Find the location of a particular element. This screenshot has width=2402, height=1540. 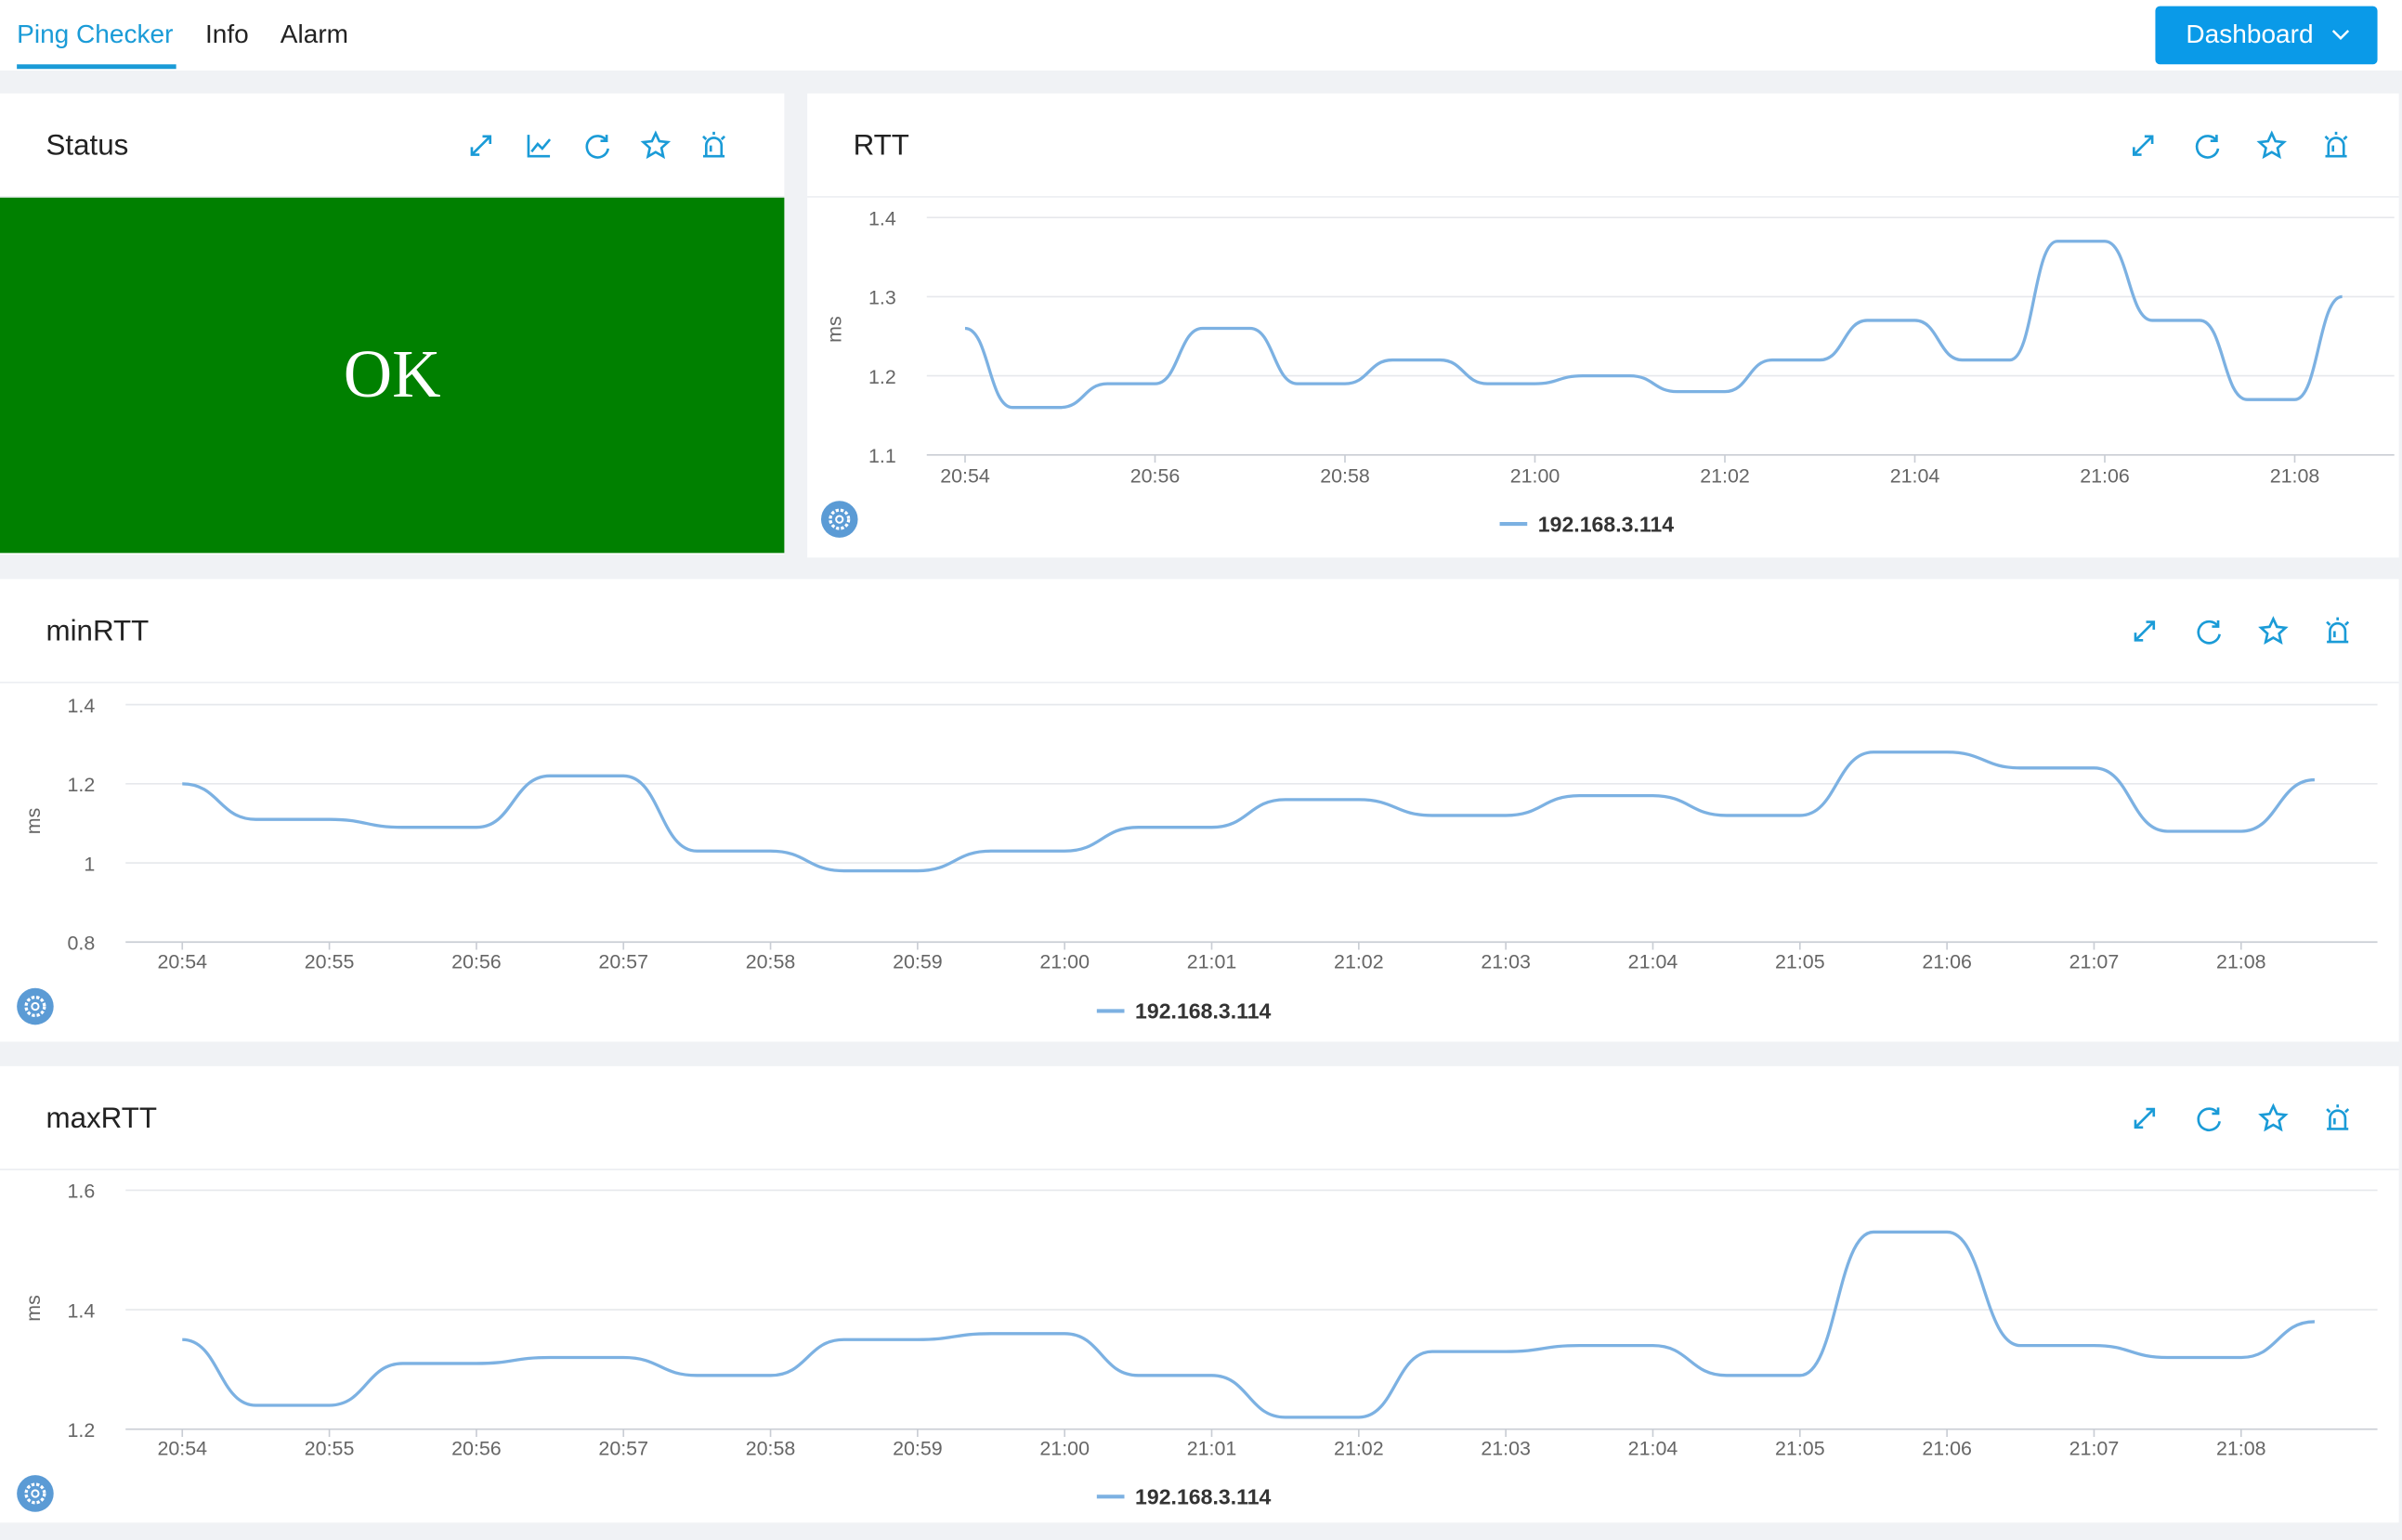

x-tick-label: 21:05 is located at coordinates (1800, 1449).